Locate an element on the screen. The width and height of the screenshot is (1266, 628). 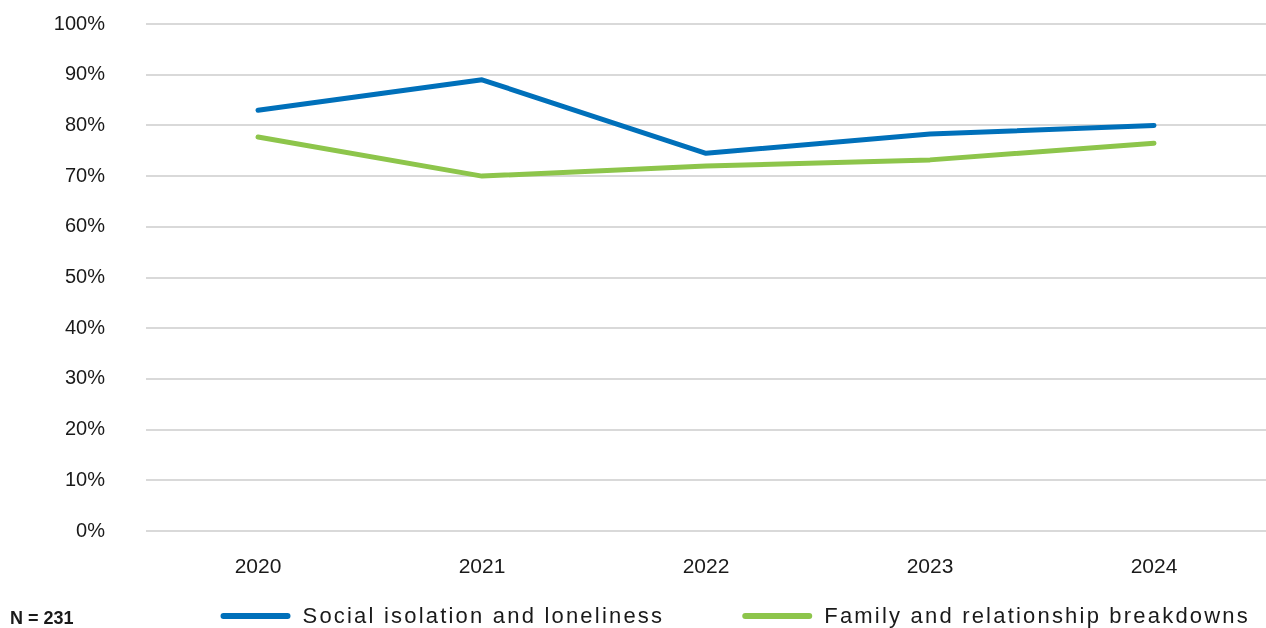
y-tick-label: 80% is located at coordinates (85, 123).